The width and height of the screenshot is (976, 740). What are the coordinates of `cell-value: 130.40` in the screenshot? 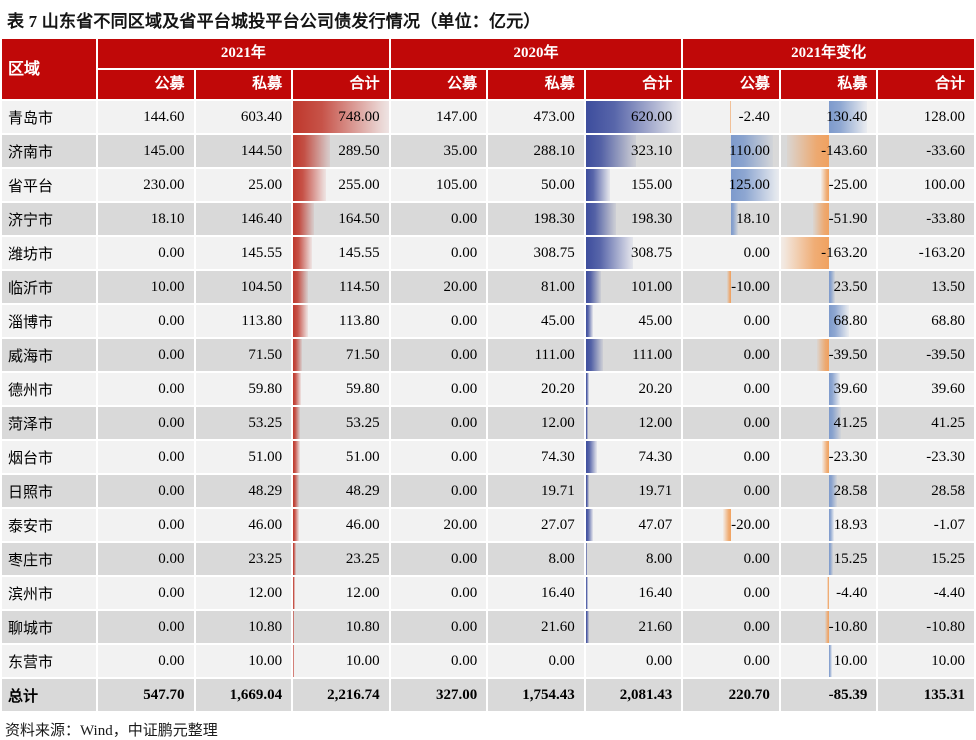 It's located at (847, 116).